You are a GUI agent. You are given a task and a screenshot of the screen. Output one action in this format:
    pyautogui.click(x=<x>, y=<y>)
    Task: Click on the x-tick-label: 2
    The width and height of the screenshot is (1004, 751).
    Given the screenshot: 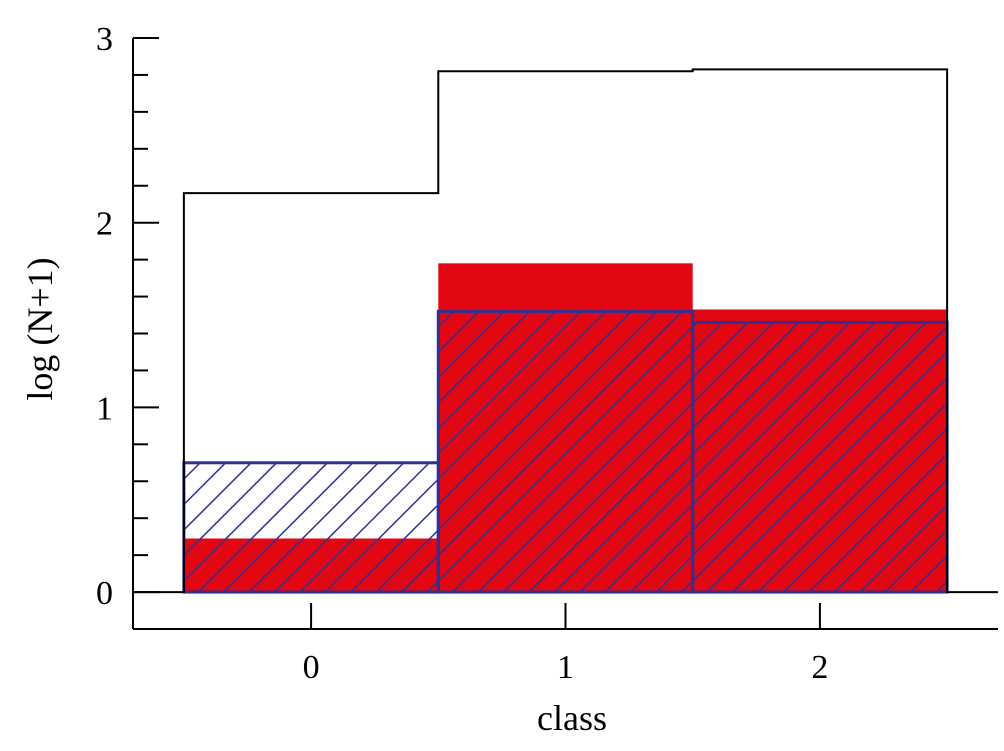 What is the action you would take?
    pyautogui.click(x=819, y=667)
    